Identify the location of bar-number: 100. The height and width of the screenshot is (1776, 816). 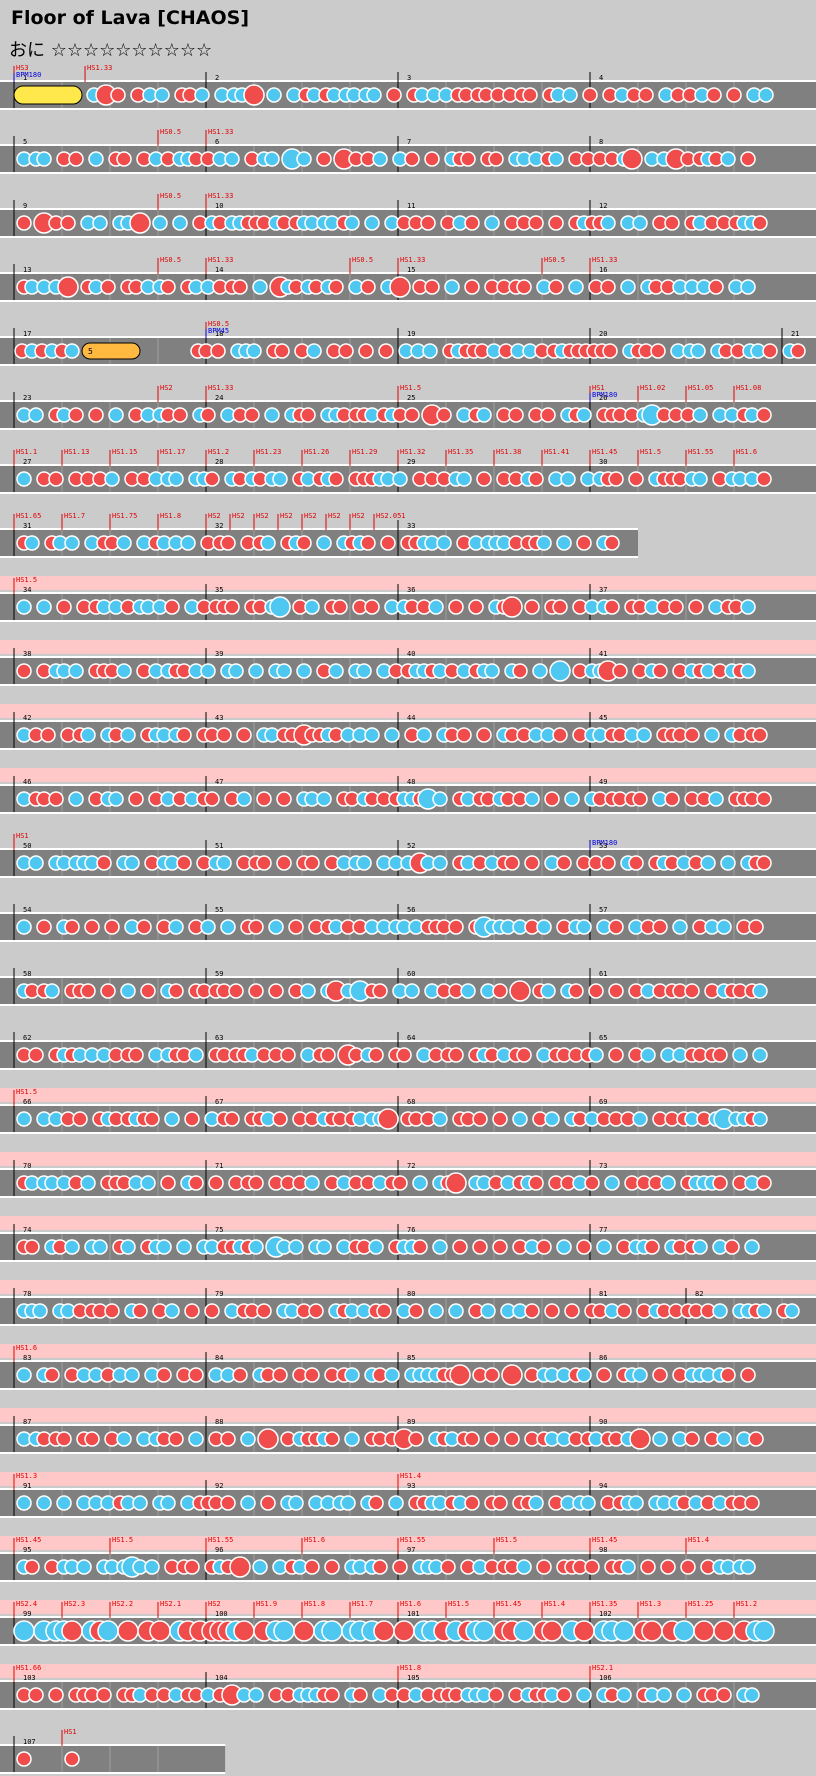
(221, 1614).